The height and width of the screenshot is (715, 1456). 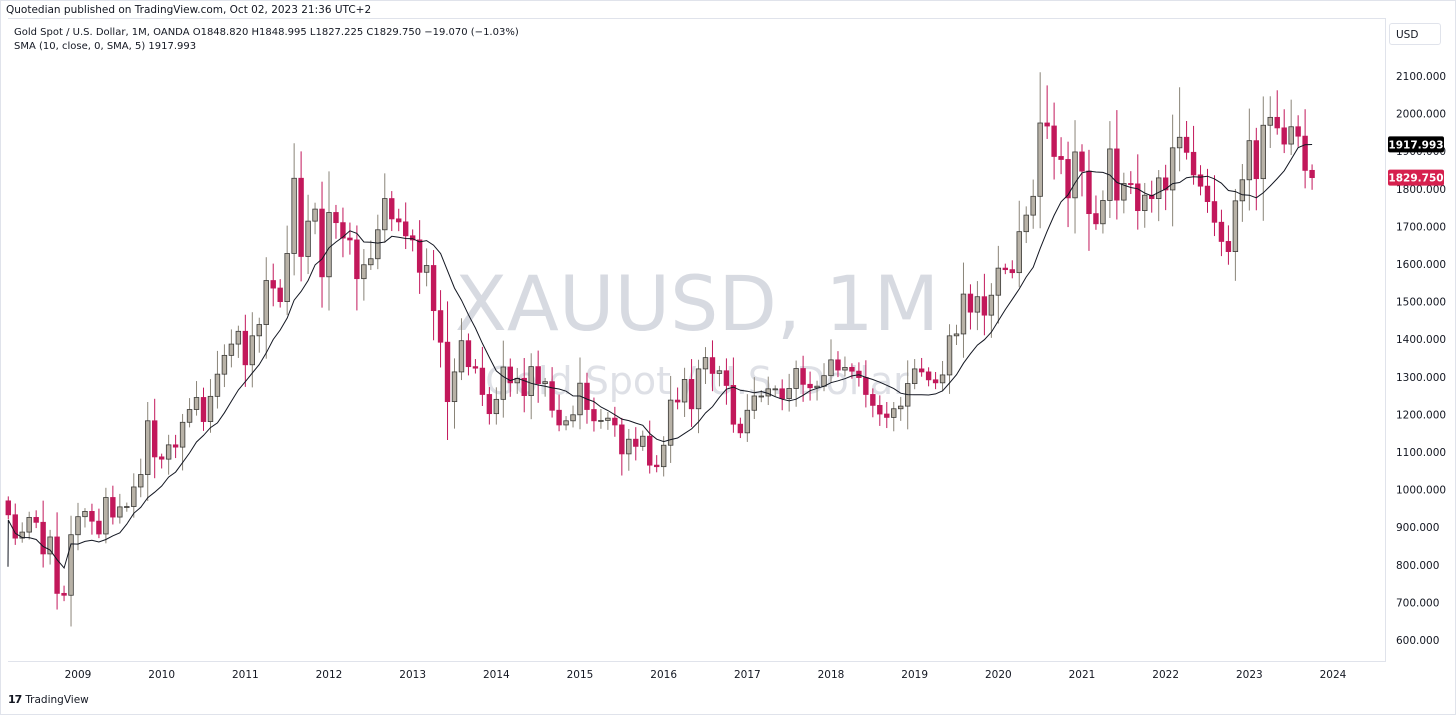 What do you see at coordinates (1421, 265) in the screenshot?
I see `y-tick-label: 1600.000` at bounding box center [1421, 265].